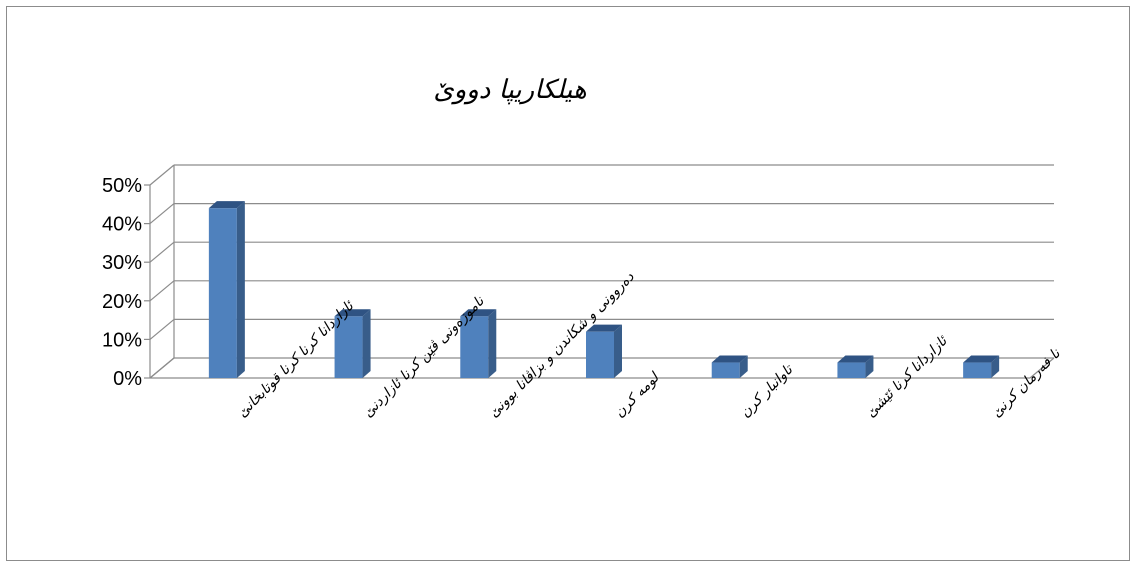 The height and width of the screenshot is (567, 1136). I want to click on floor-right-edge, so click(1042, 368).